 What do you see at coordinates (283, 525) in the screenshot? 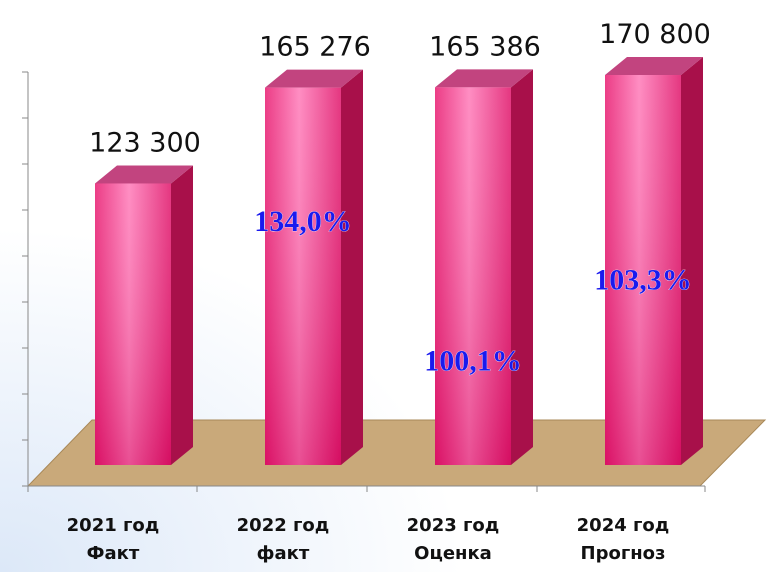
I see `x-tick-label: 2022 год` at bounding box center [283, 525].